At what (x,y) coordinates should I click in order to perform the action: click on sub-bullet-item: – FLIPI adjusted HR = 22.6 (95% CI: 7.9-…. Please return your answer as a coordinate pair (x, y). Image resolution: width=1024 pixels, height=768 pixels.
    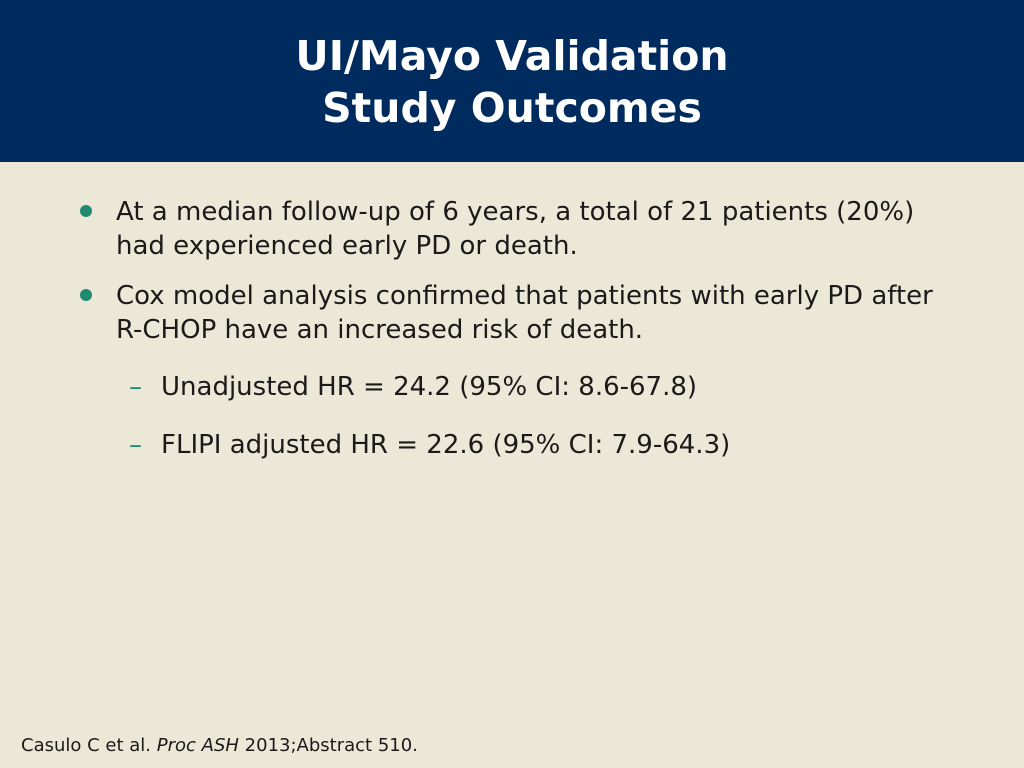
    Looking at the image, I should click on (545, 445).